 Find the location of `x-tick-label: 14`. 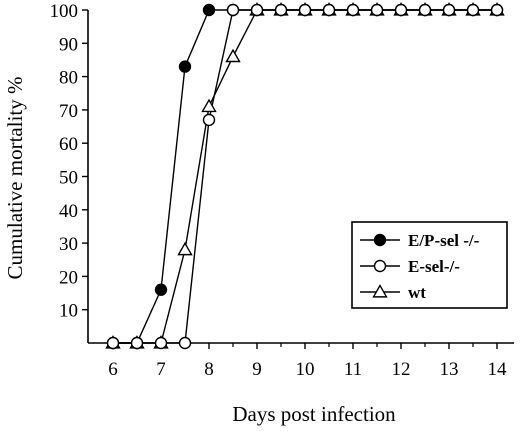

x-tick-label: 14 is located at coordinates (498, 369).